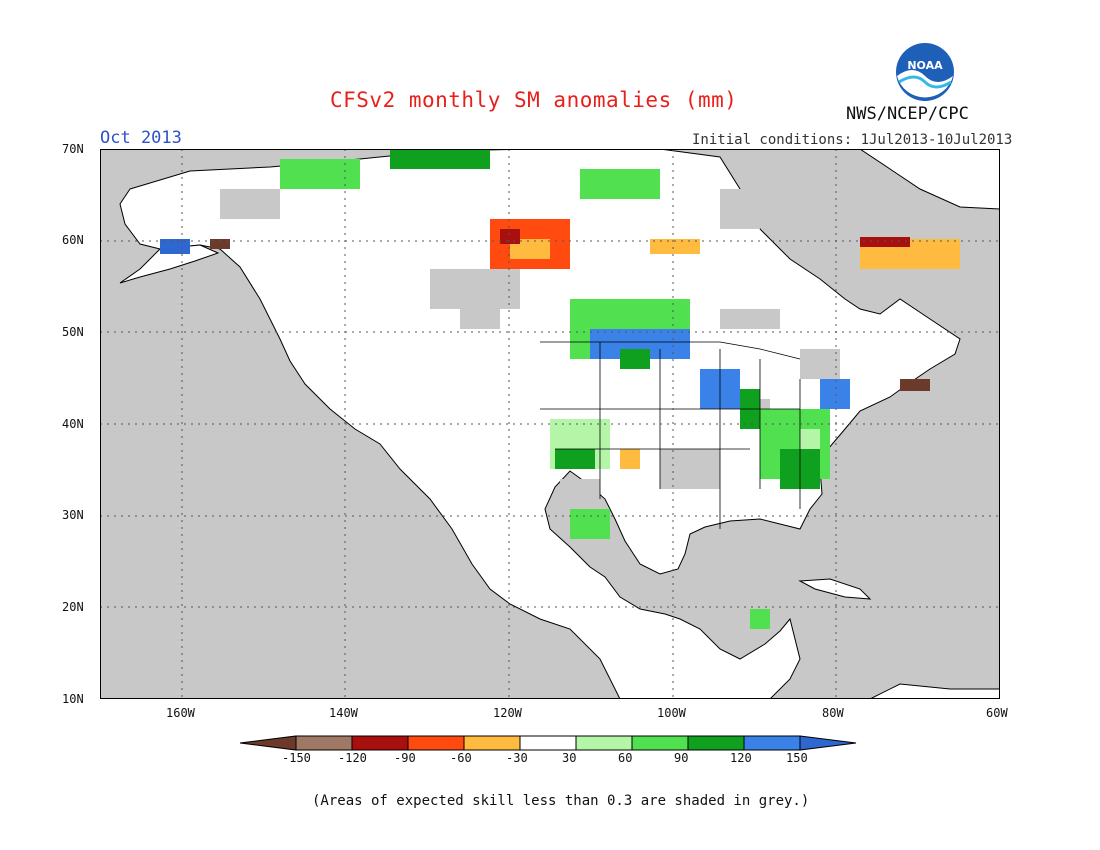  Describe the element at coordinates (73, 149) in the screenshot. I see `lat-label: 70N` at that location.